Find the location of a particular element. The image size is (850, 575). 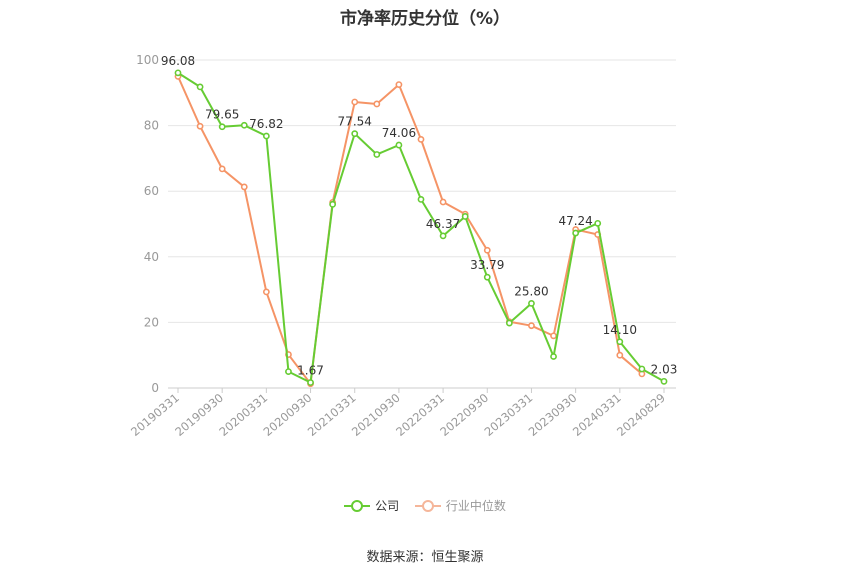

x-tick-label: 20240829 is located at coordinates (641, 415).